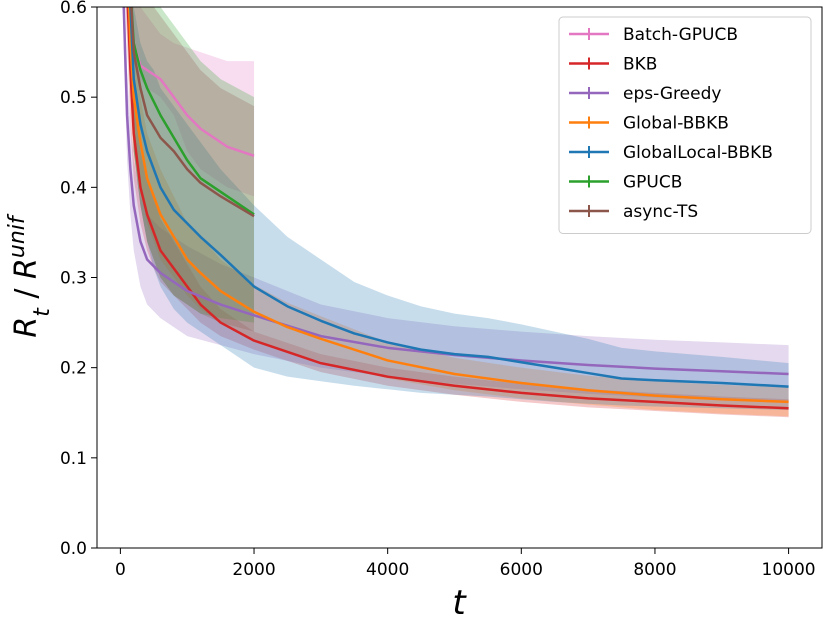 The width and height of the screenshot is (830, 623). What do you see at coordinates (73, 459) in the screenshot?
I see `y-tick-label: 0.1` at bounding box center [73, 459].